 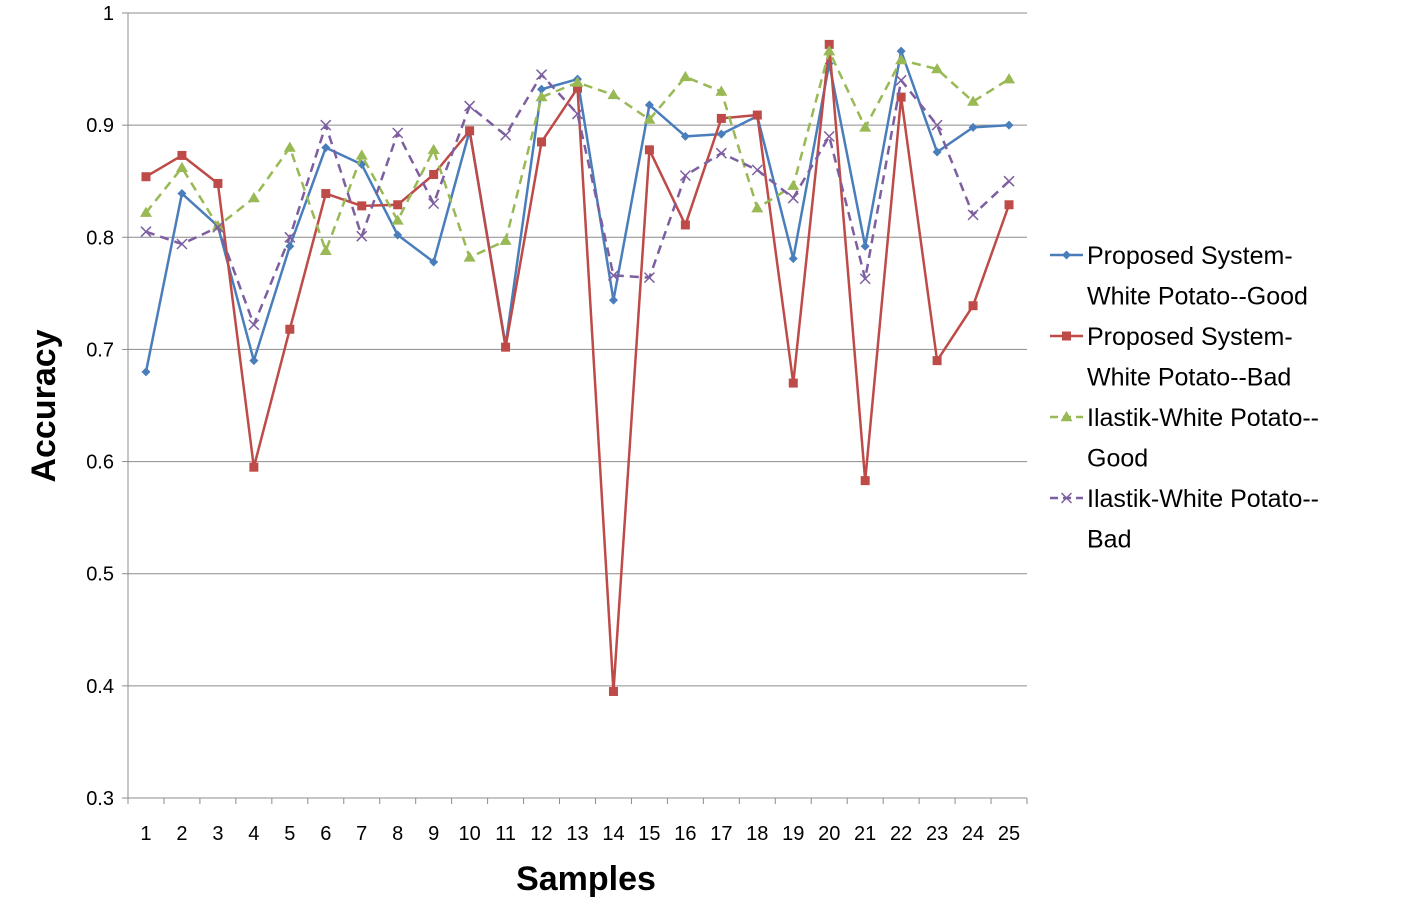 I want to click on x-tick-label: 7, so click(x=361, y=834).